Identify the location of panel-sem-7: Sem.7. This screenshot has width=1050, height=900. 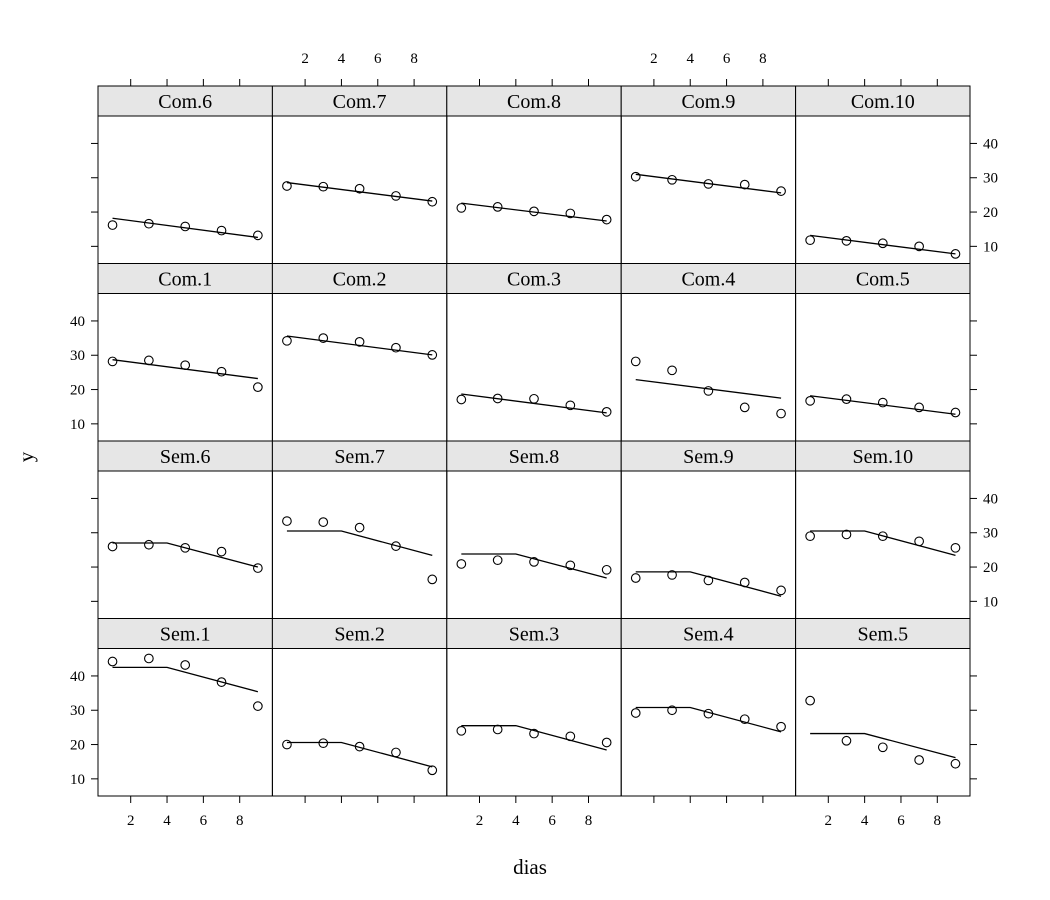
(359, 529).